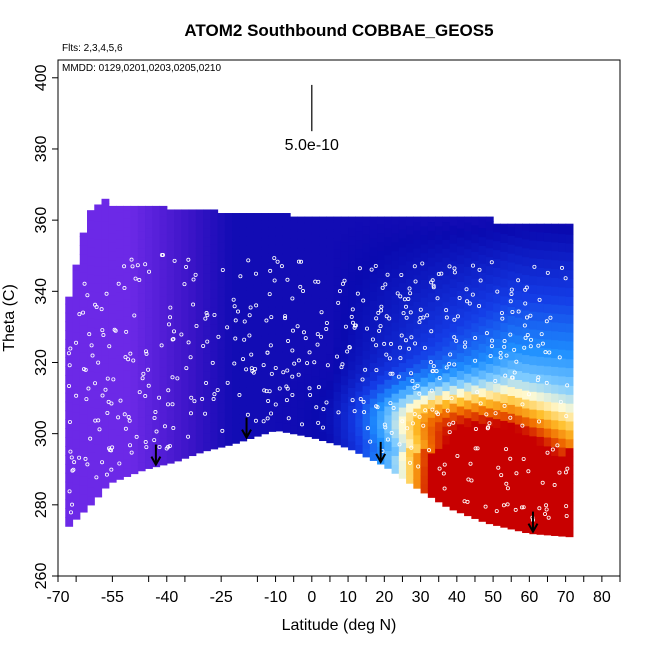 Image resolution: width=650 pixels, height=650 pixels. What do you see at coordinates (41, 576) in the screenshot?
I see `y-tick-label: 260` at bounding box center [41, 576].